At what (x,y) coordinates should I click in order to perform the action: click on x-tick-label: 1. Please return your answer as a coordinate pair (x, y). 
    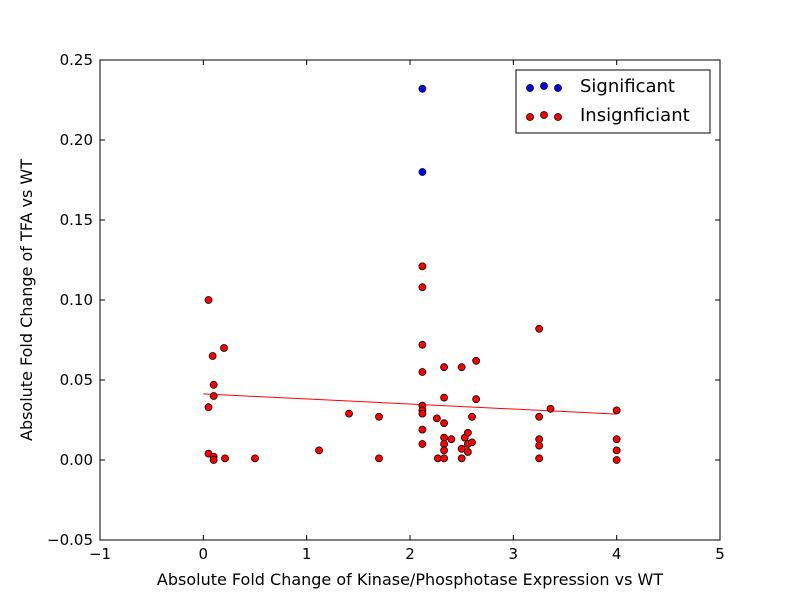
    Looking at the image, I should click on (307, 554).